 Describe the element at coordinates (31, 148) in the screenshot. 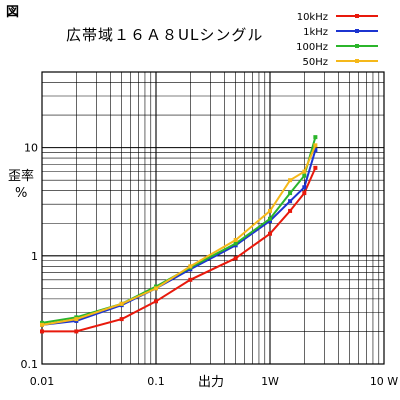

I see `y-tick-label: 10` at that location.